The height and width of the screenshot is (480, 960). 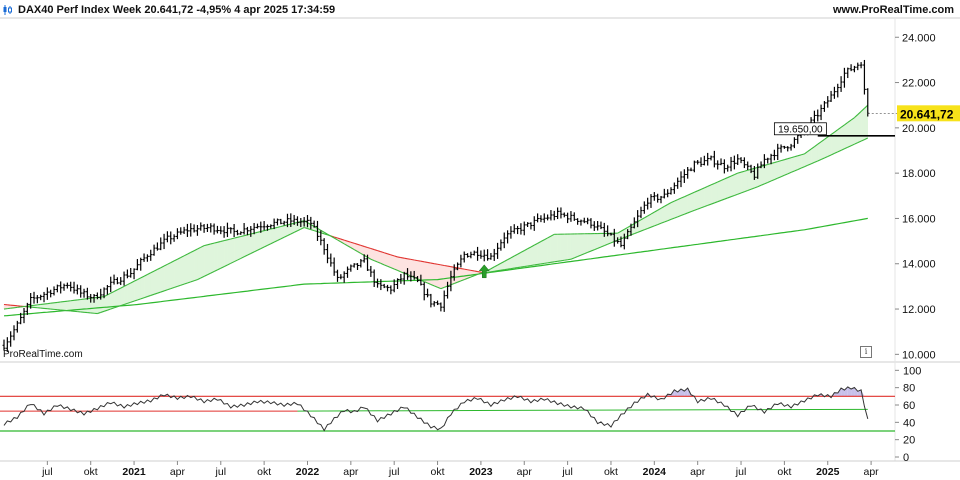 I want to click on rsi-y-tick-label: 20, so click(x=909, y=441).